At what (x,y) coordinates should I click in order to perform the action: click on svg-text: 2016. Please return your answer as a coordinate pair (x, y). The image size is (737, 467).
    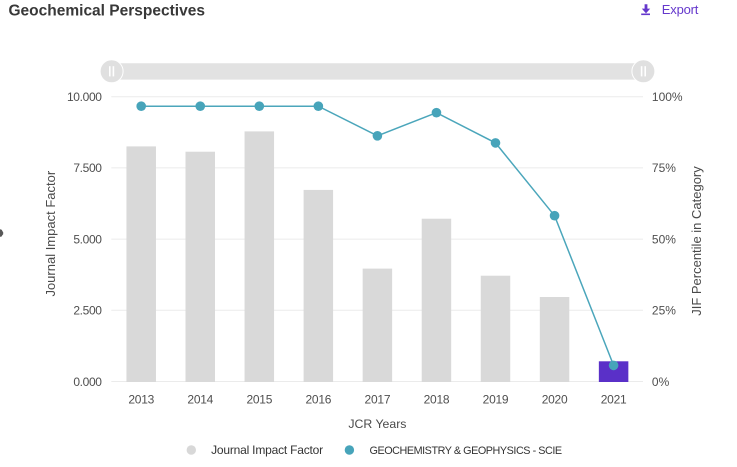
    Looking at the image, I should click on (318, 399).